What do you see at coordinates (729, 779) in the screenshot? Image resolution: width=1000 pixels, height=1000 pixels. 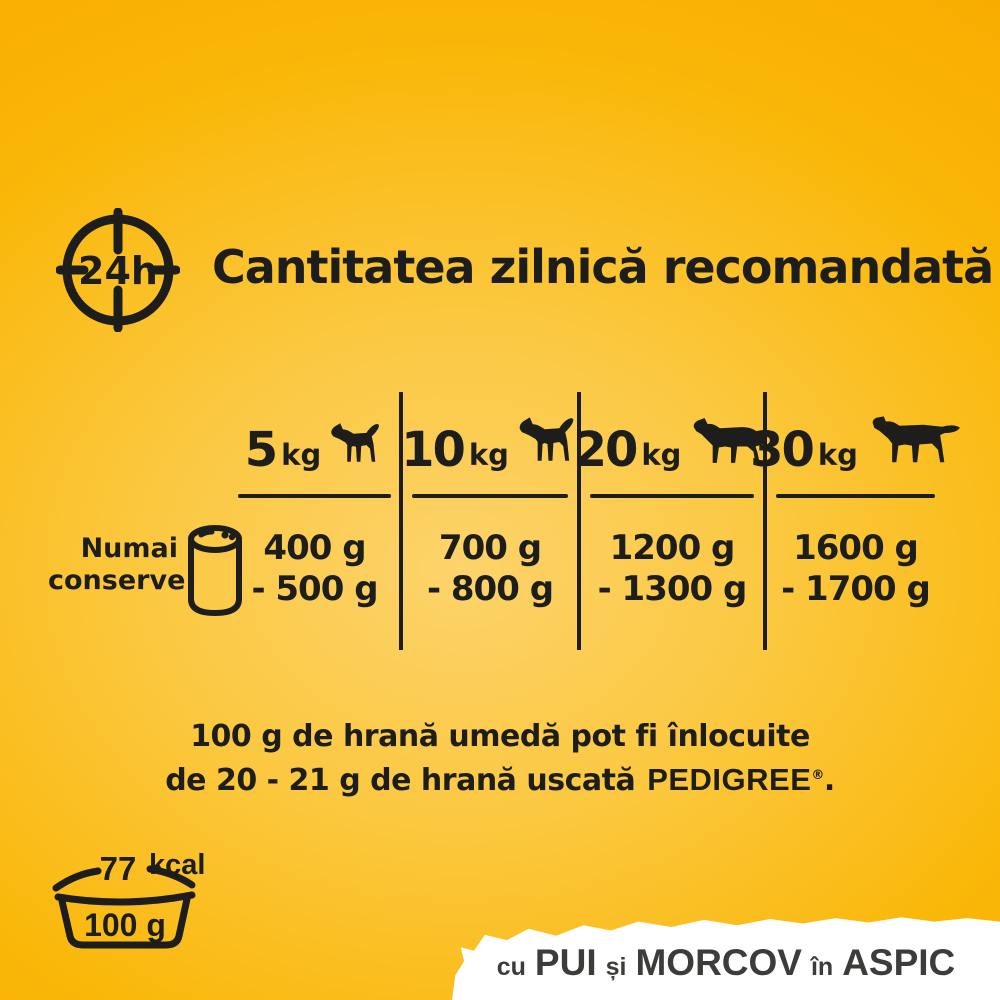 I see `brand-name: PEDIGREE` at bounding box center [729, 779].